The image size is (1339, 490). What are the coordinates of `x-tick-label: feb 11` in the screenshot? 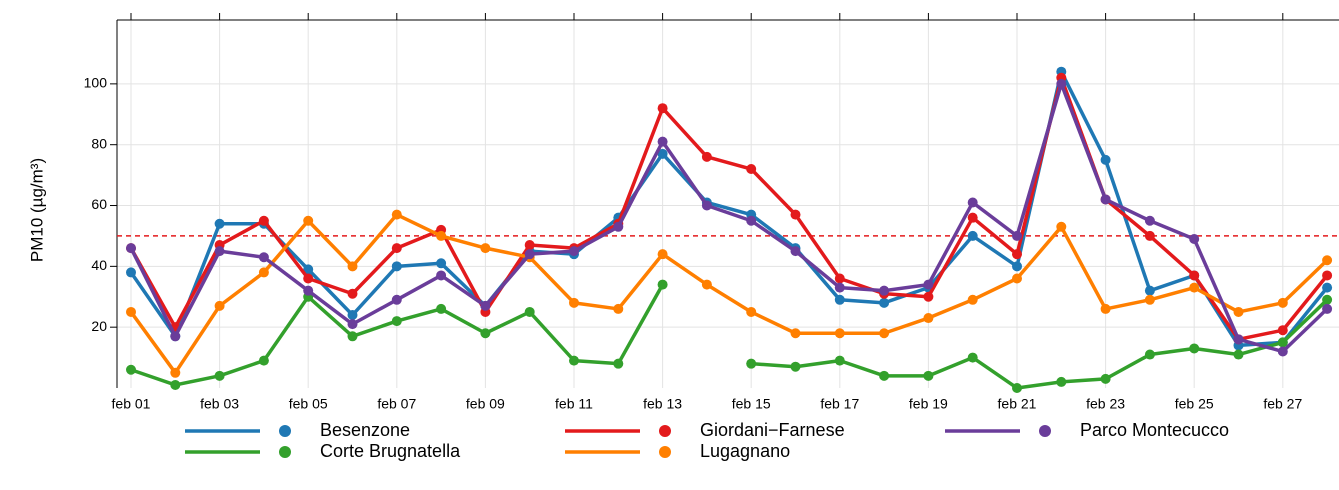 It's located at (574, 404).